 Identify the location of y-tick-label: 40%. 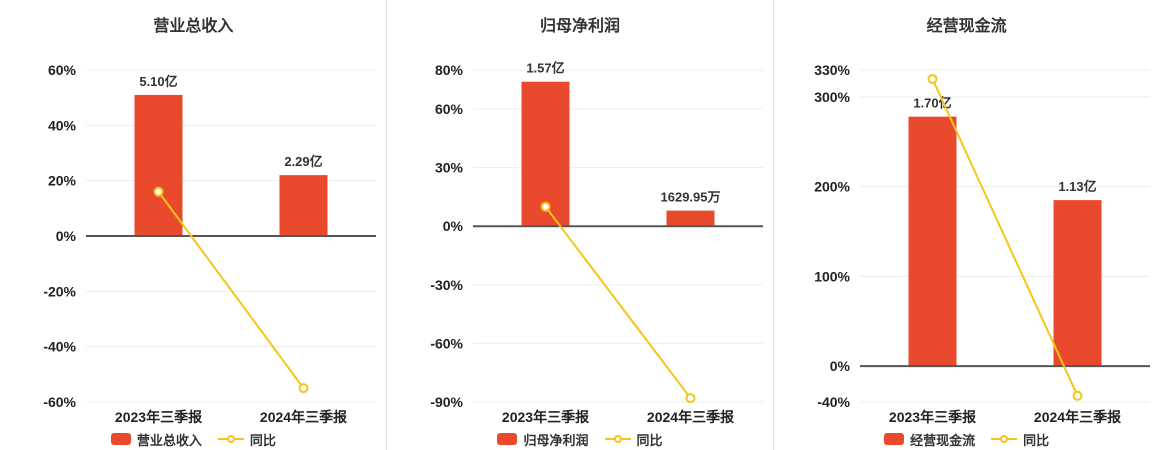
(62, 125).